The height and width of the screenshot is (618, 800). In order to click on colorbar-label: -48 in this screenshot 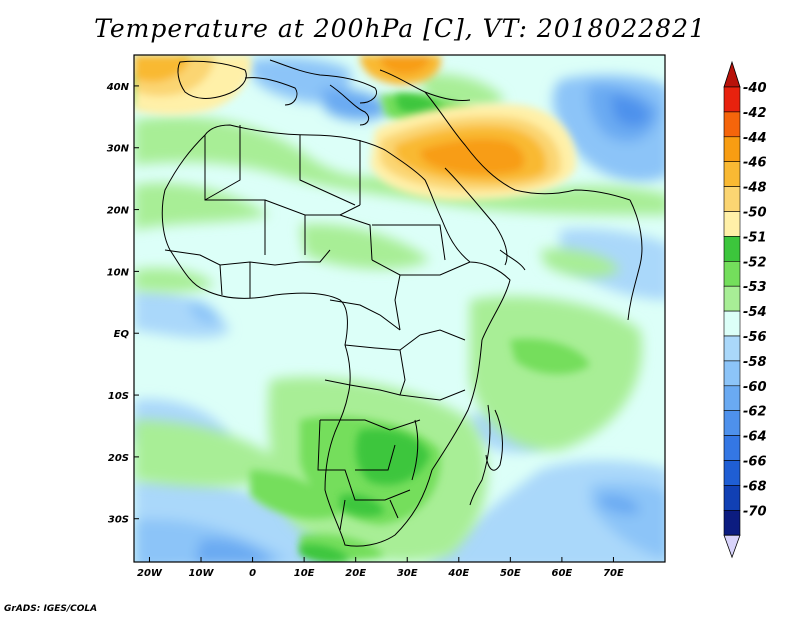, I will do `click(755, 188)`.